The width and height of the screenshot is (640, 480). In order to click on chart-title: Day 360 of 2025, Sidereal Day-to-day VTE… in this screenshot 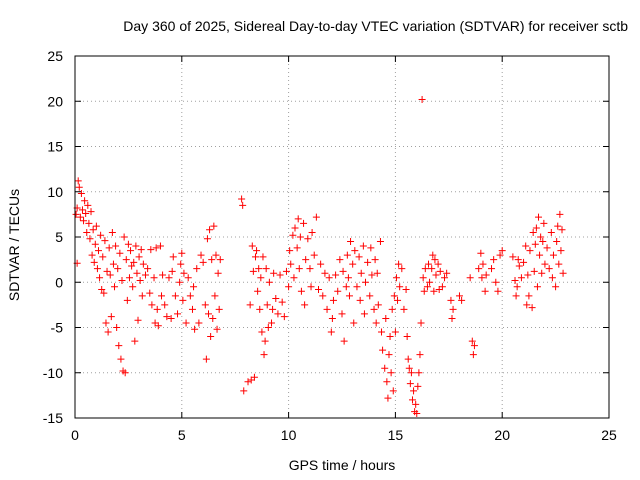, I will do `click(375, 26)`.